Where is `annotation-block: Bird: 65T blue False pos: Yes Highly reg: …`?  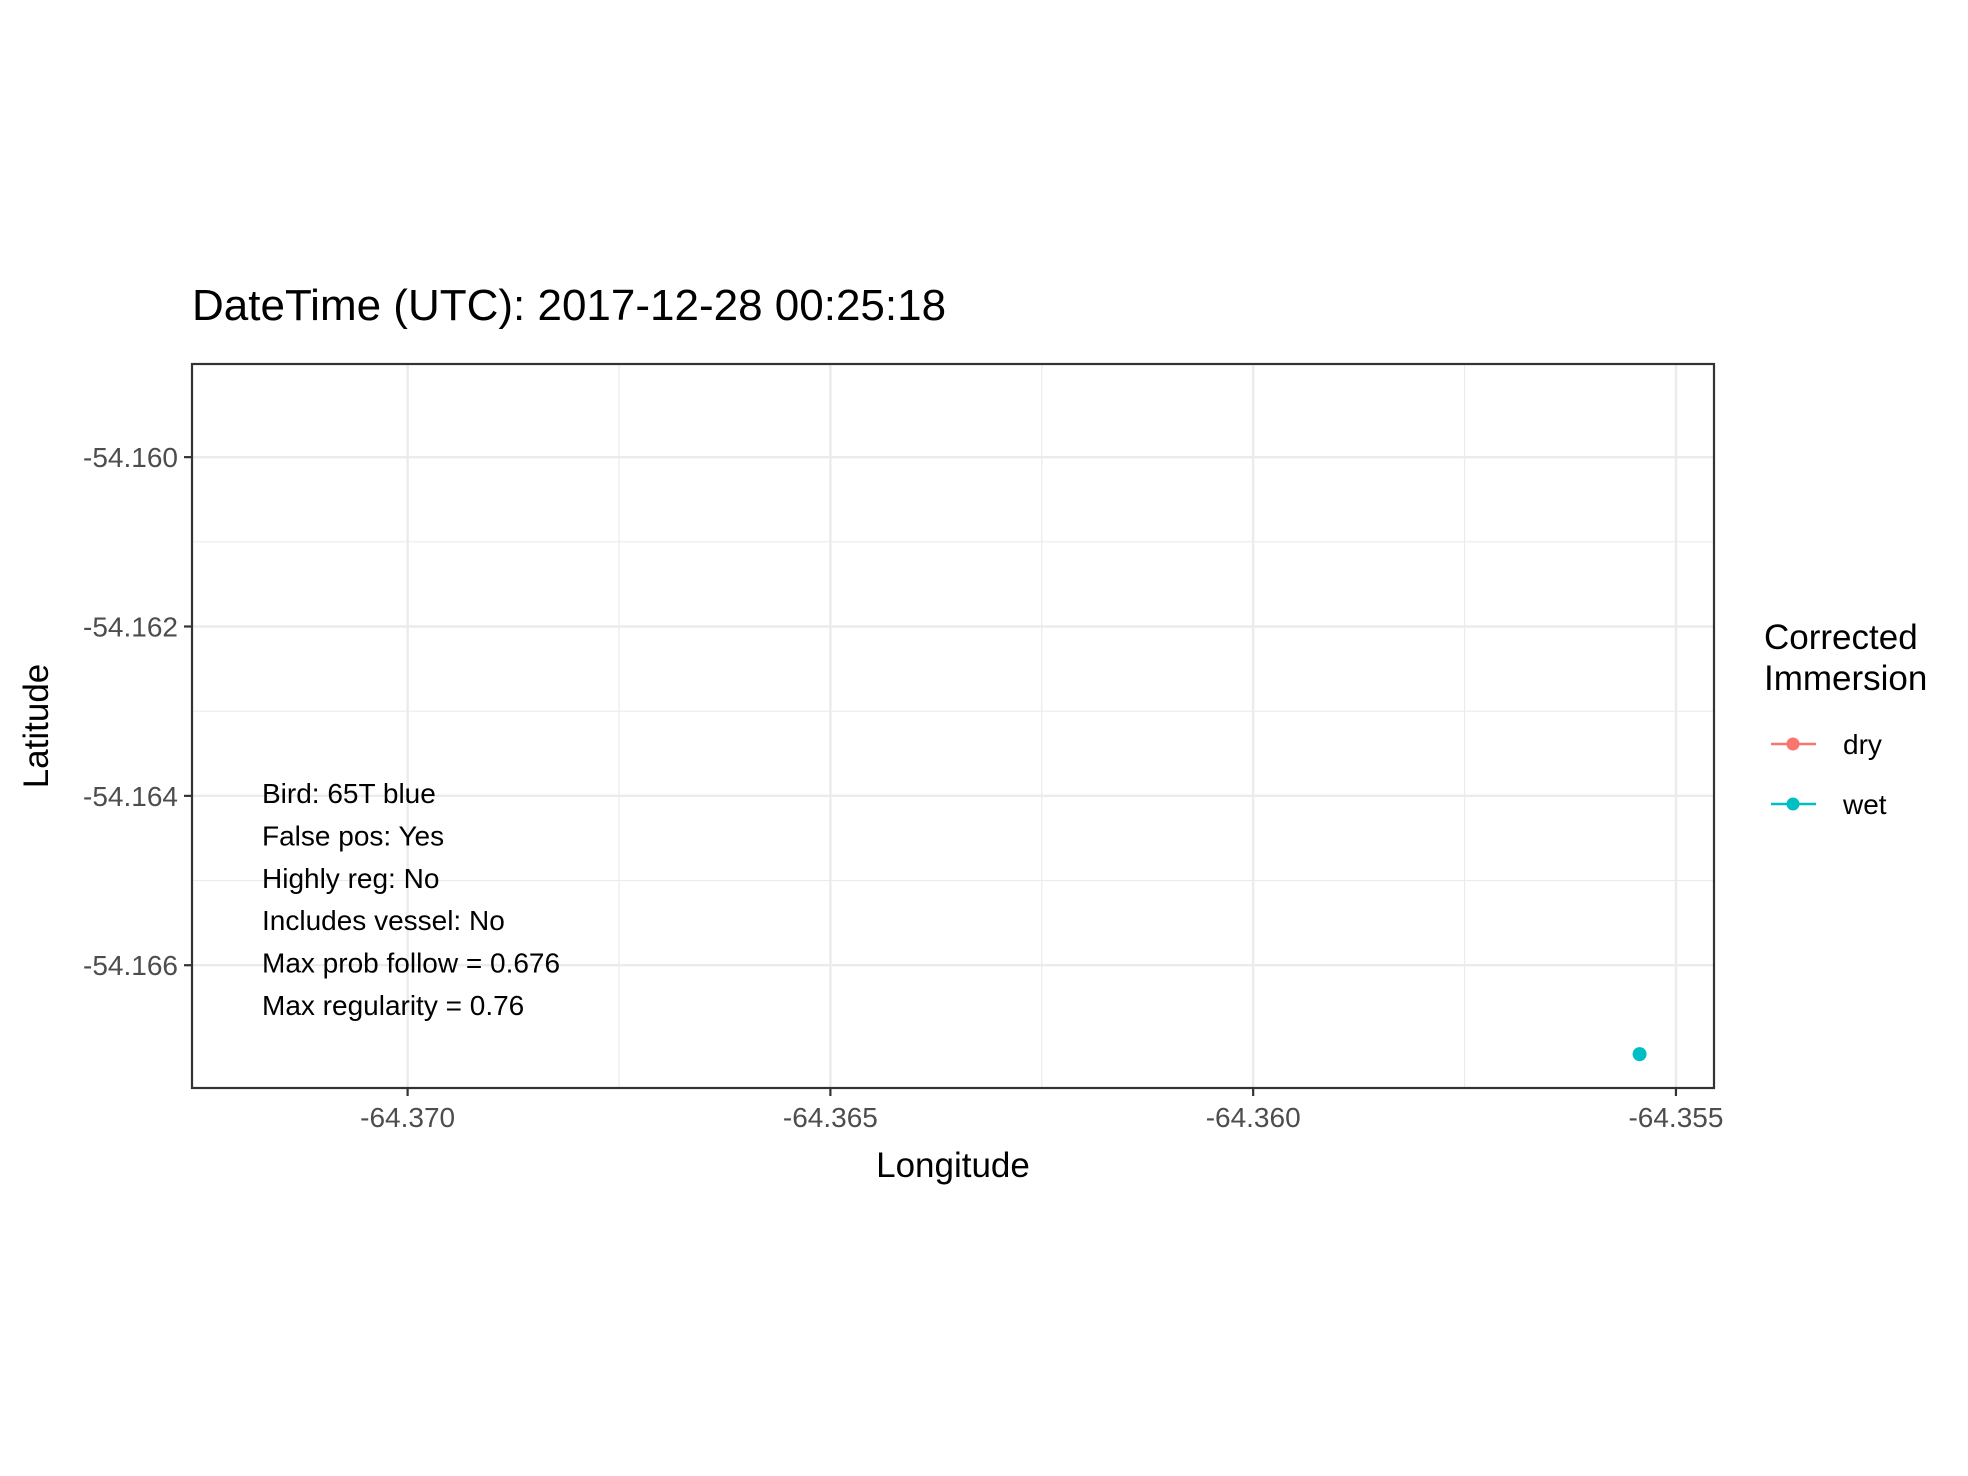
annotation-block: Bird: 65T blue False pos: Yes Highly reg: … is located at coordinates (411, 899).